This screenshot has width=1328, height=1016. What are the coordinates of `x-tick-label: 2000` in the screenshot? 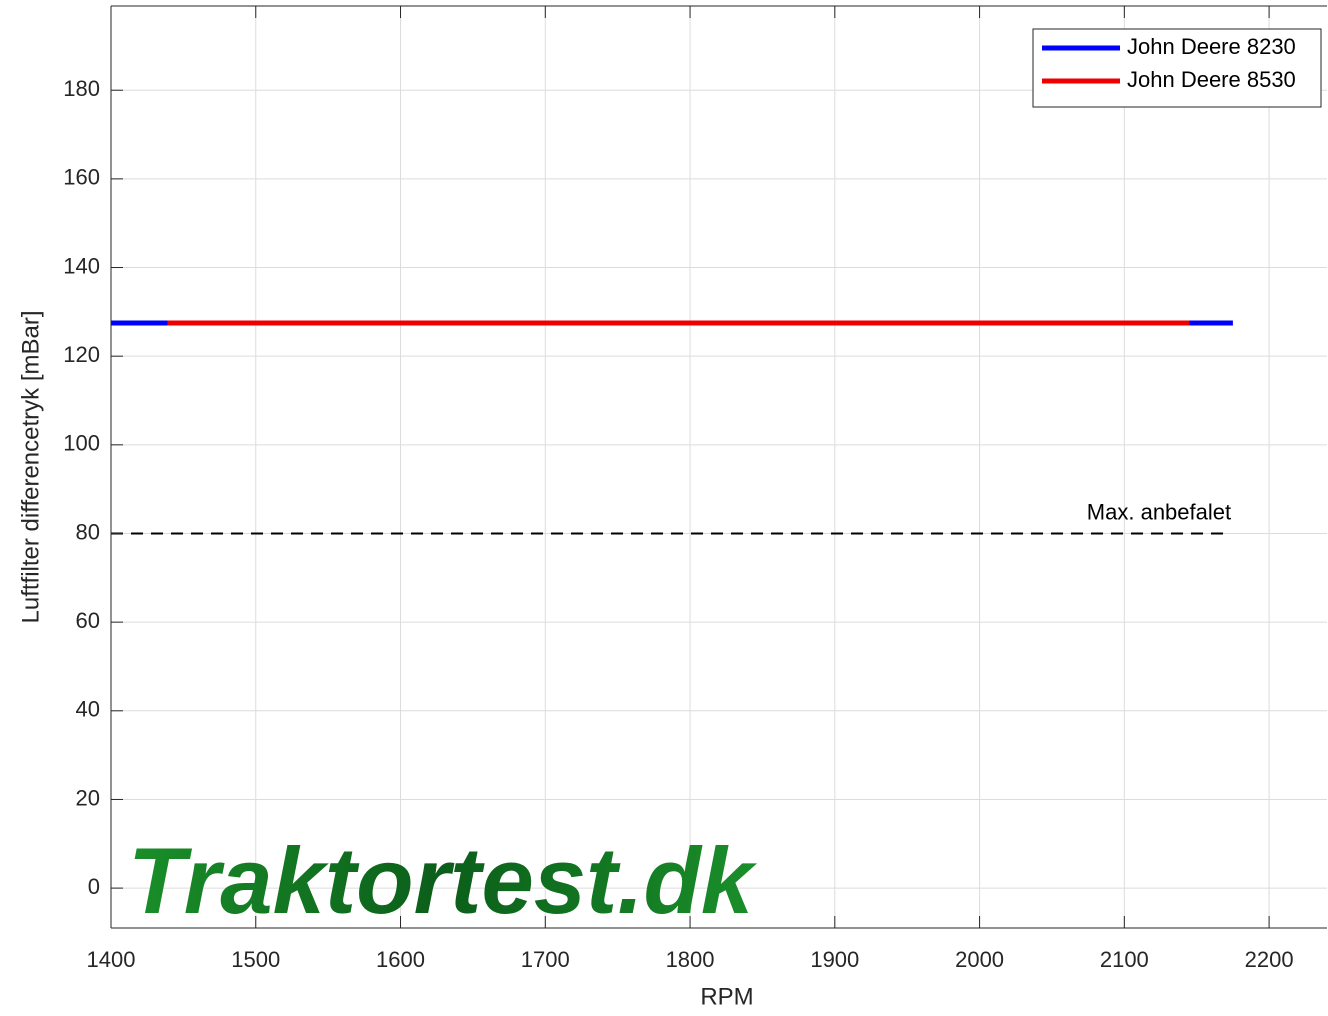 It's located at (979, 959).